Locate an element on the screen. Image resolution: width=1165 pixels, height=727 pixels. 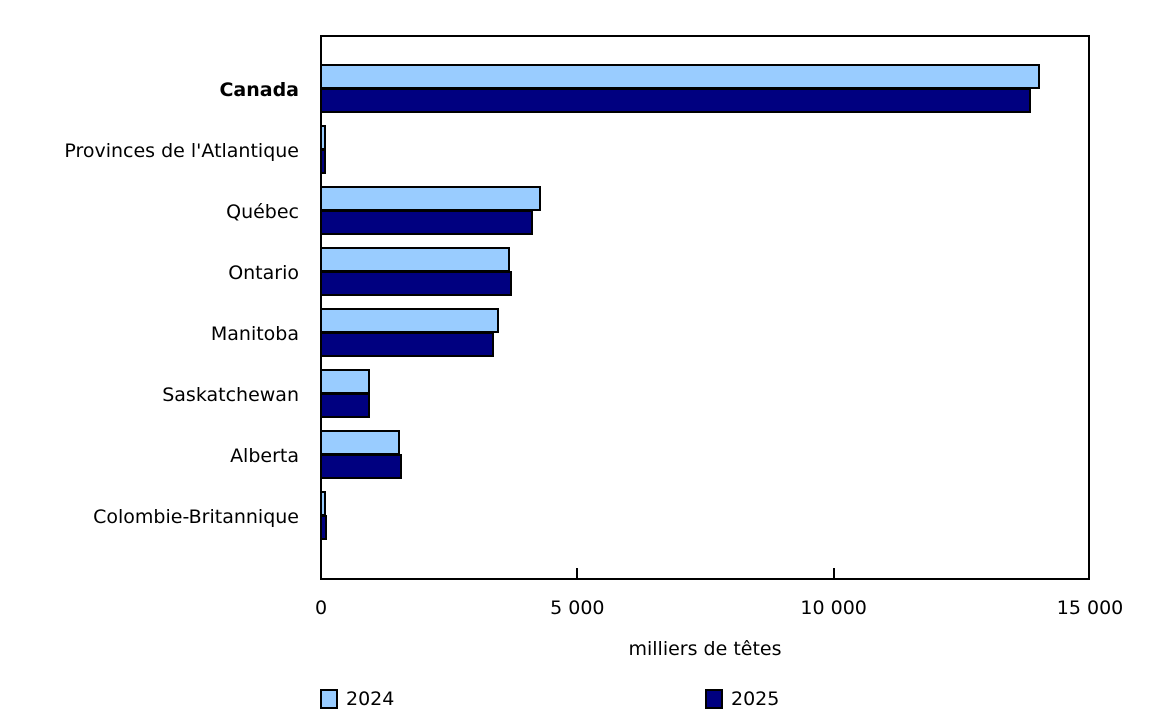
legend-item-2024: 2024 is located at coordinates (357, 699).